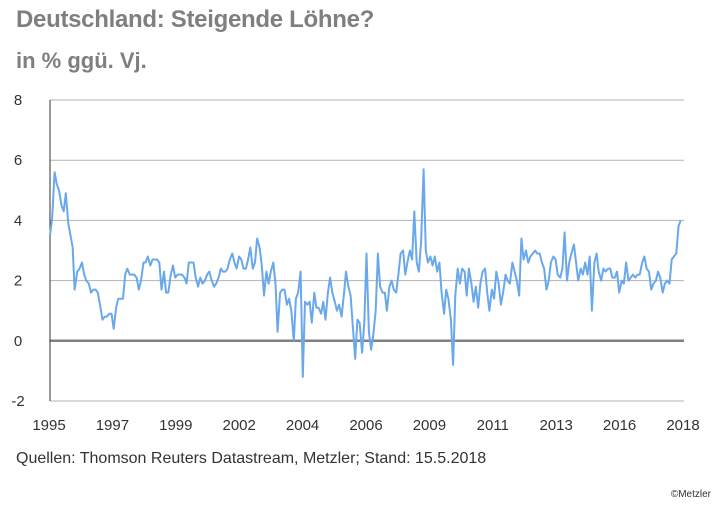 This screenshot has height=506, width=719. Describe the element at coordinates (18, 100) in the screenshot. I see `y-tick-label: 8` at that location.